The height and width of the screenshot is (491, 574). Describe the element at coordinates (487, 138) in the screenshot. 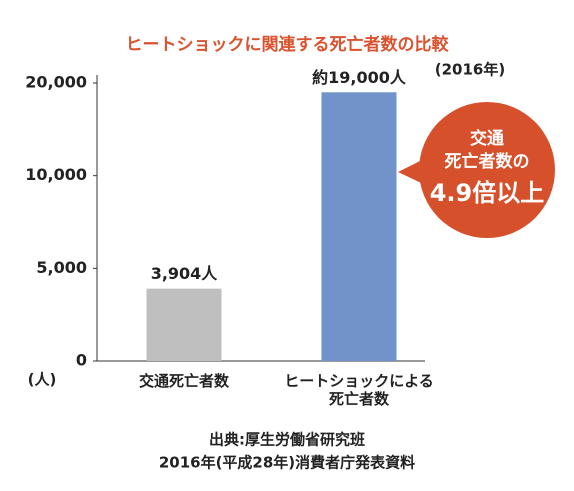

I see `callout-text: 交通` at that location.